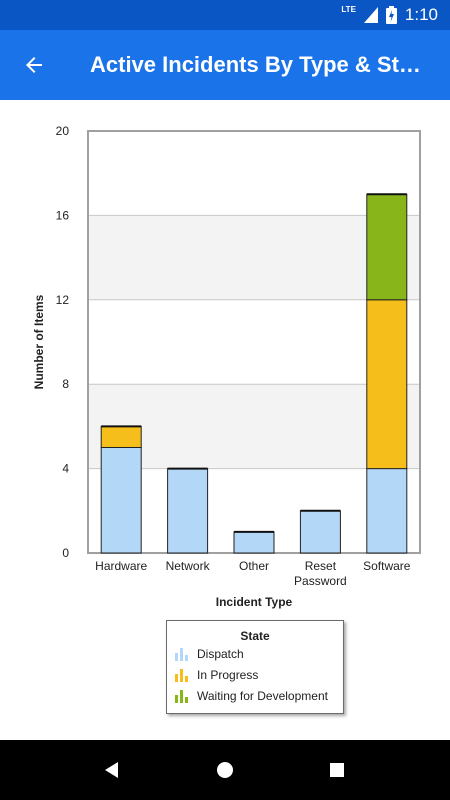 The image size is (450, 800). I want to click on legend-title: State, so click(255, 636).